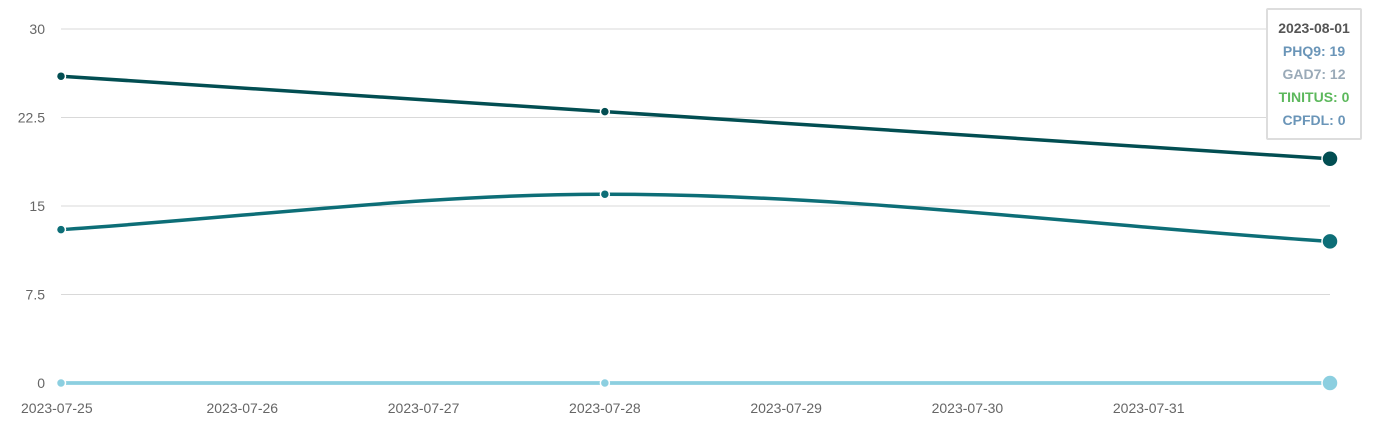 This screenshot has height=433, width=1382. What do you see at coordinates (37, 206) in the screenshot?
I see `y-tick-label: 15` at bounding box center [37, 206].